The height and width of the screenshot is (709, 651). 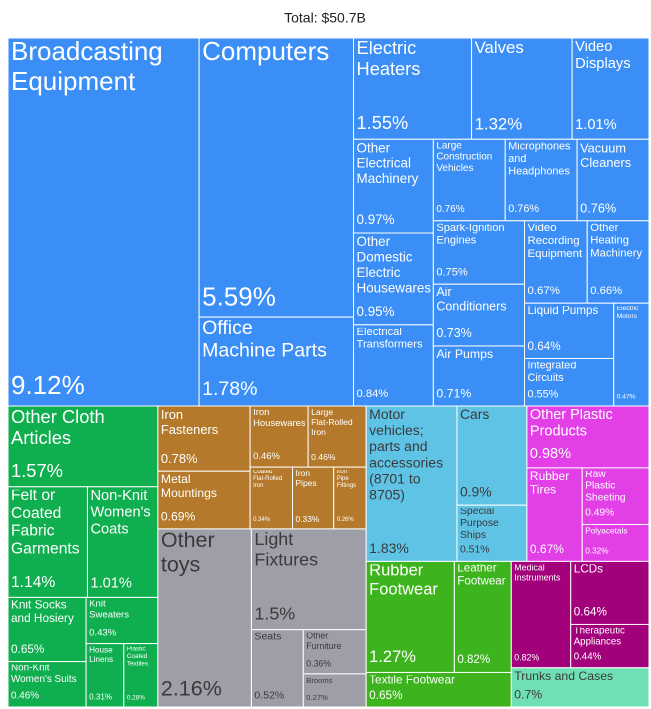 What do you see at coordinates (601, 645) in the screenshot?
I see `tile-label-box: Therapeutic Appliances 0.44%` at bounding box center [601, 645].